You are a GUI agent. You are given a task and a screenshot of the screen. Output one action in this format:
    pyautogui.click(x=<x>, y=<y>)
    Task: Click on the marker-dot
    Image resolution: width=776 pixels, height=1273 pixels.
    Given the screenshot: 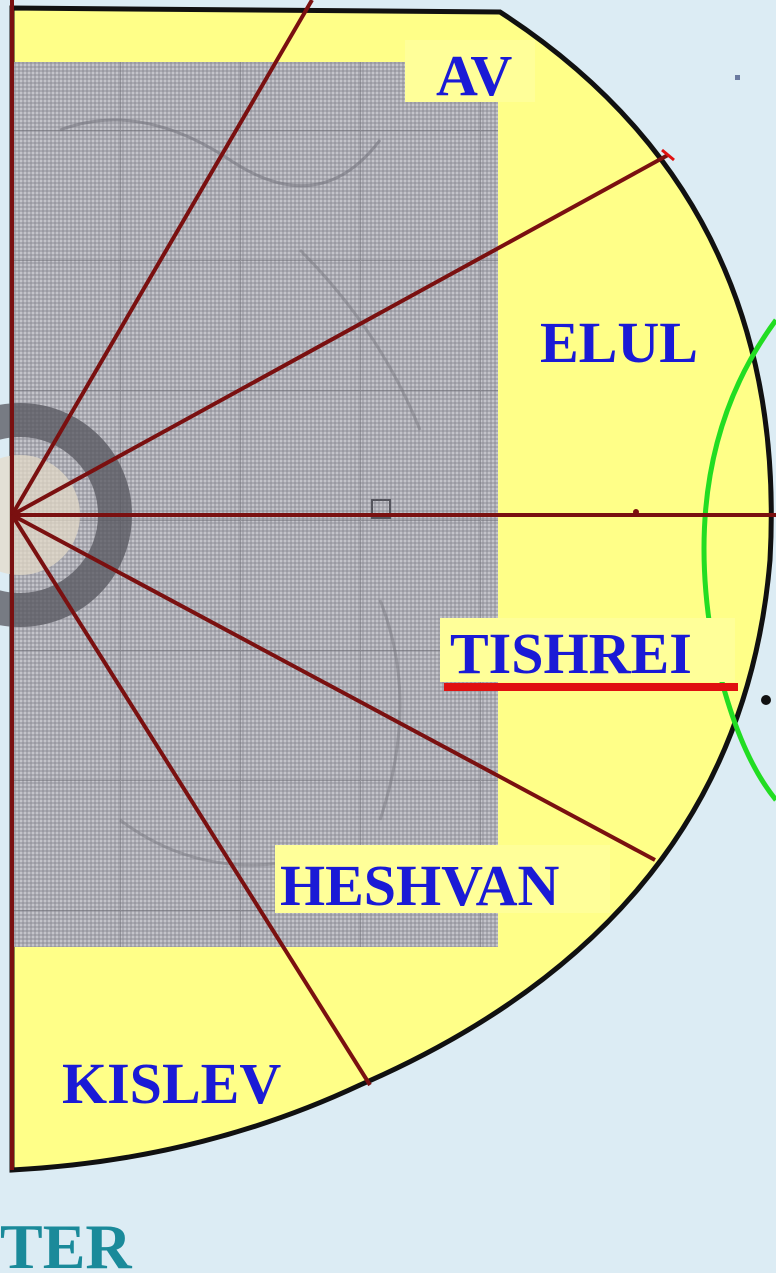 What is the action you would take?
    pyautogui.click(x=766, y=700)
    